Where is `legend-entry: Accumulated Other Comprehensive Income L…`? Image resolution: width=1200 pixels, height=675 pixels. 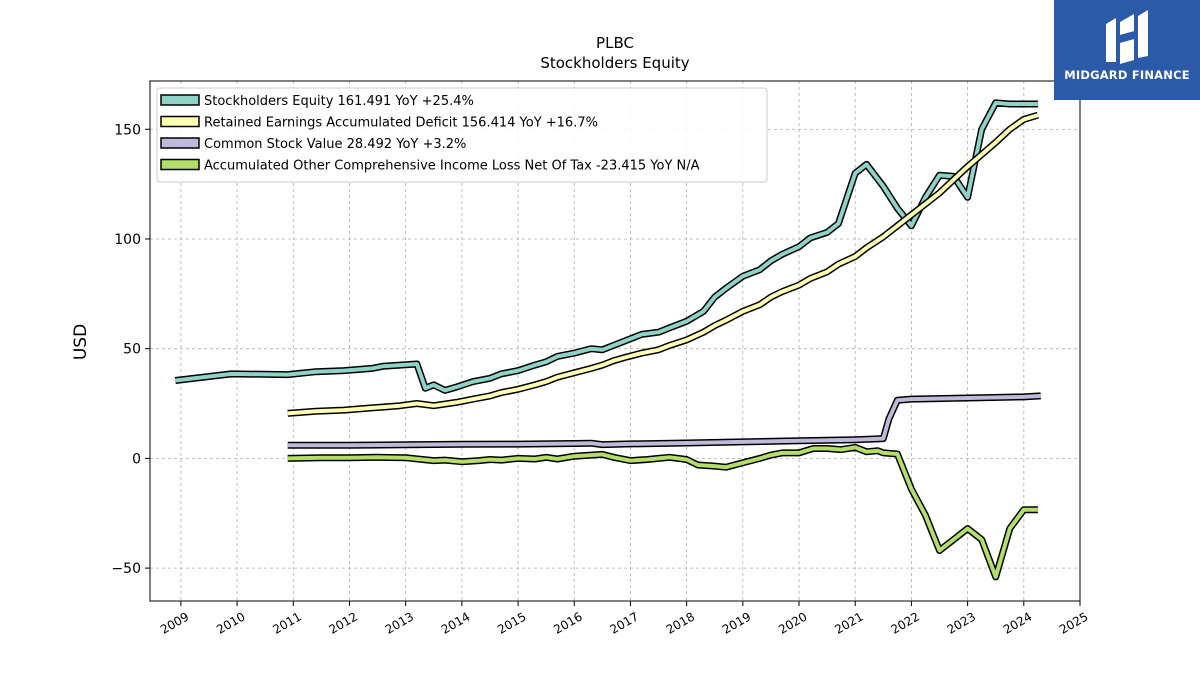
legend-entry: Accumulated Other Comprehensive Income L… is located at coordinates (452, 166).